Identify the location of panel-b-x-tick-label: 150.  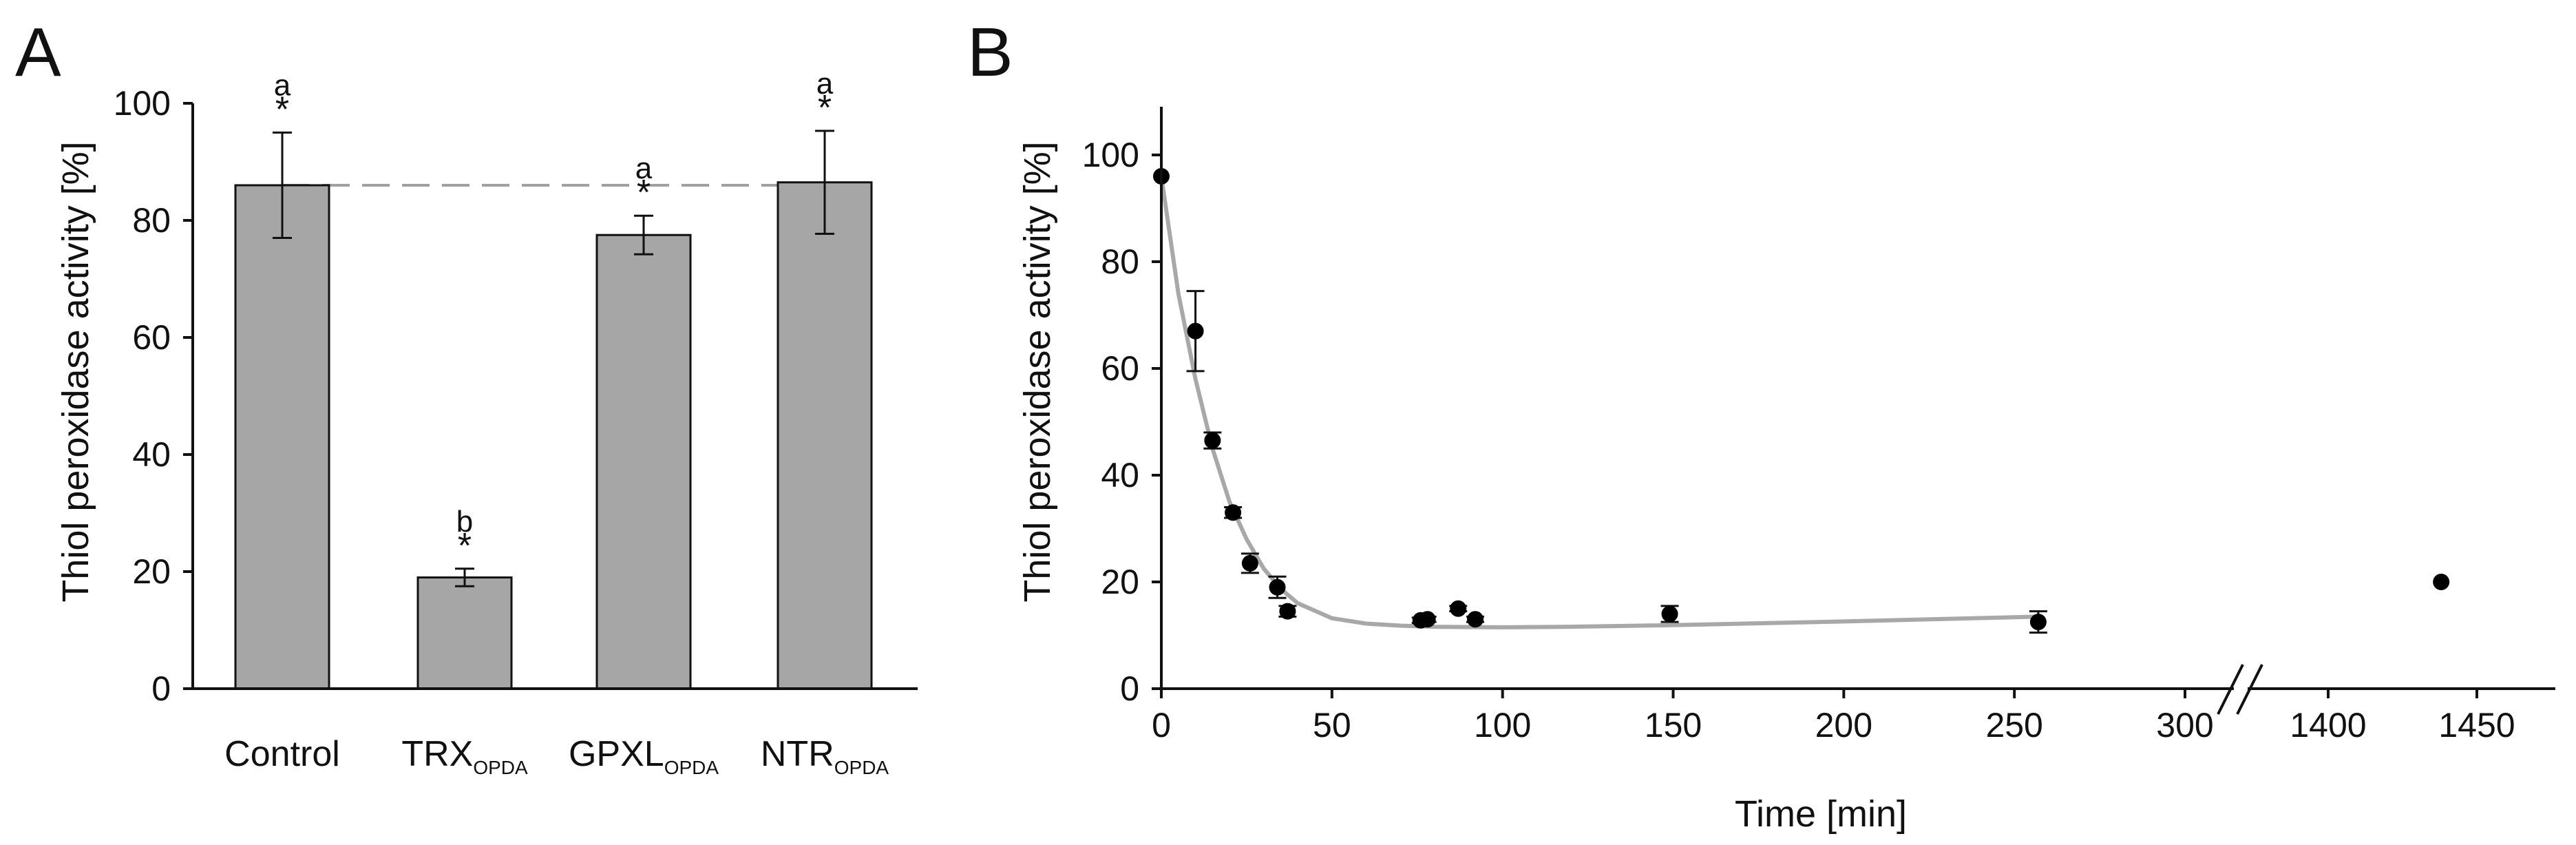
(1673, 725).